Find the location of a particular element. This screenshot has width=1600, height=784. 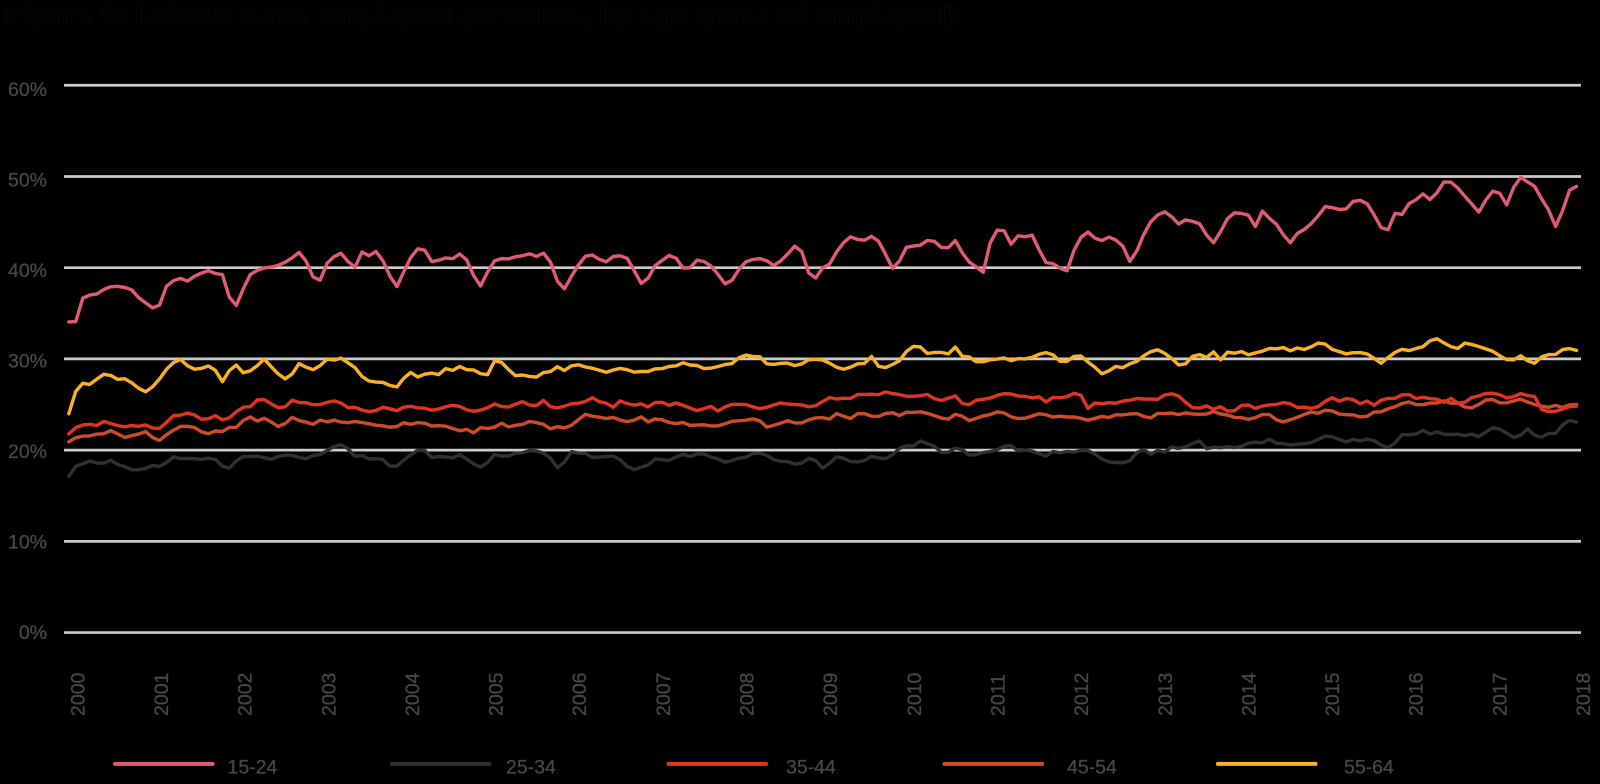

svg-text: 2012 is located at coordinates (1082, 694).